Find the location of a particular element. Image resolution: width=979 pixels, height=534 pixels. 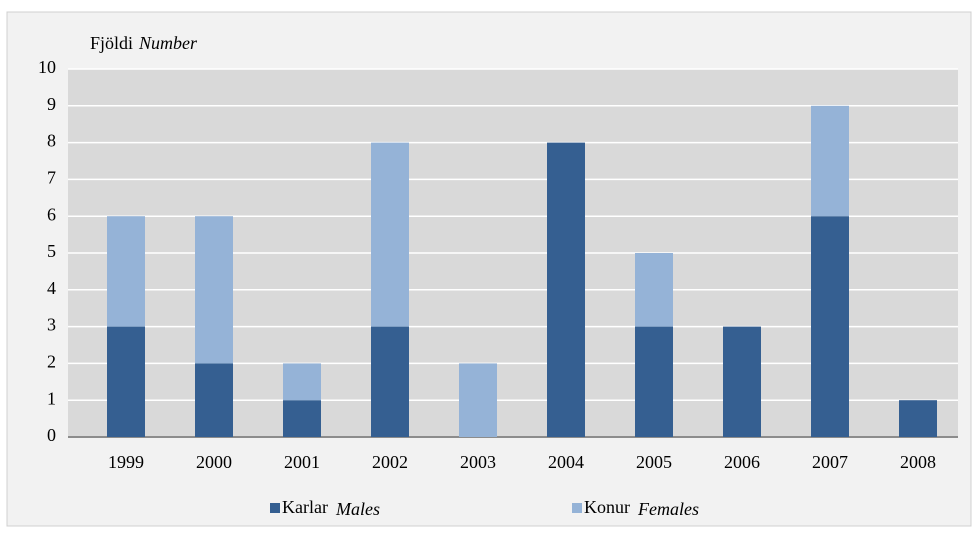

y-tick-label: 0 is located at coordinates (51, 435).